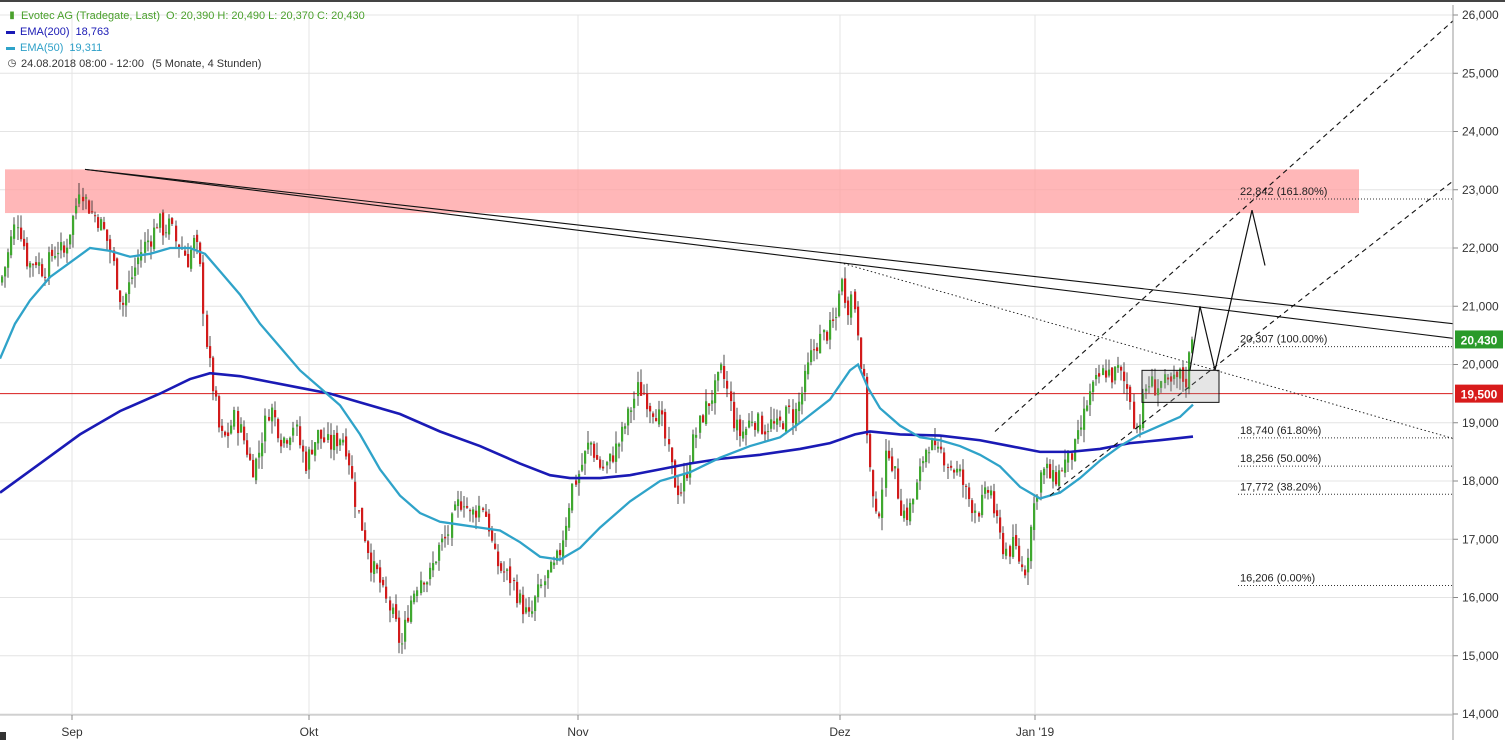 The image size is (1505, 740). What do you see at coordinates (839, 732) in the screenshot?
I see `x-tick-label: Dez` at bounding box center [839, 732].